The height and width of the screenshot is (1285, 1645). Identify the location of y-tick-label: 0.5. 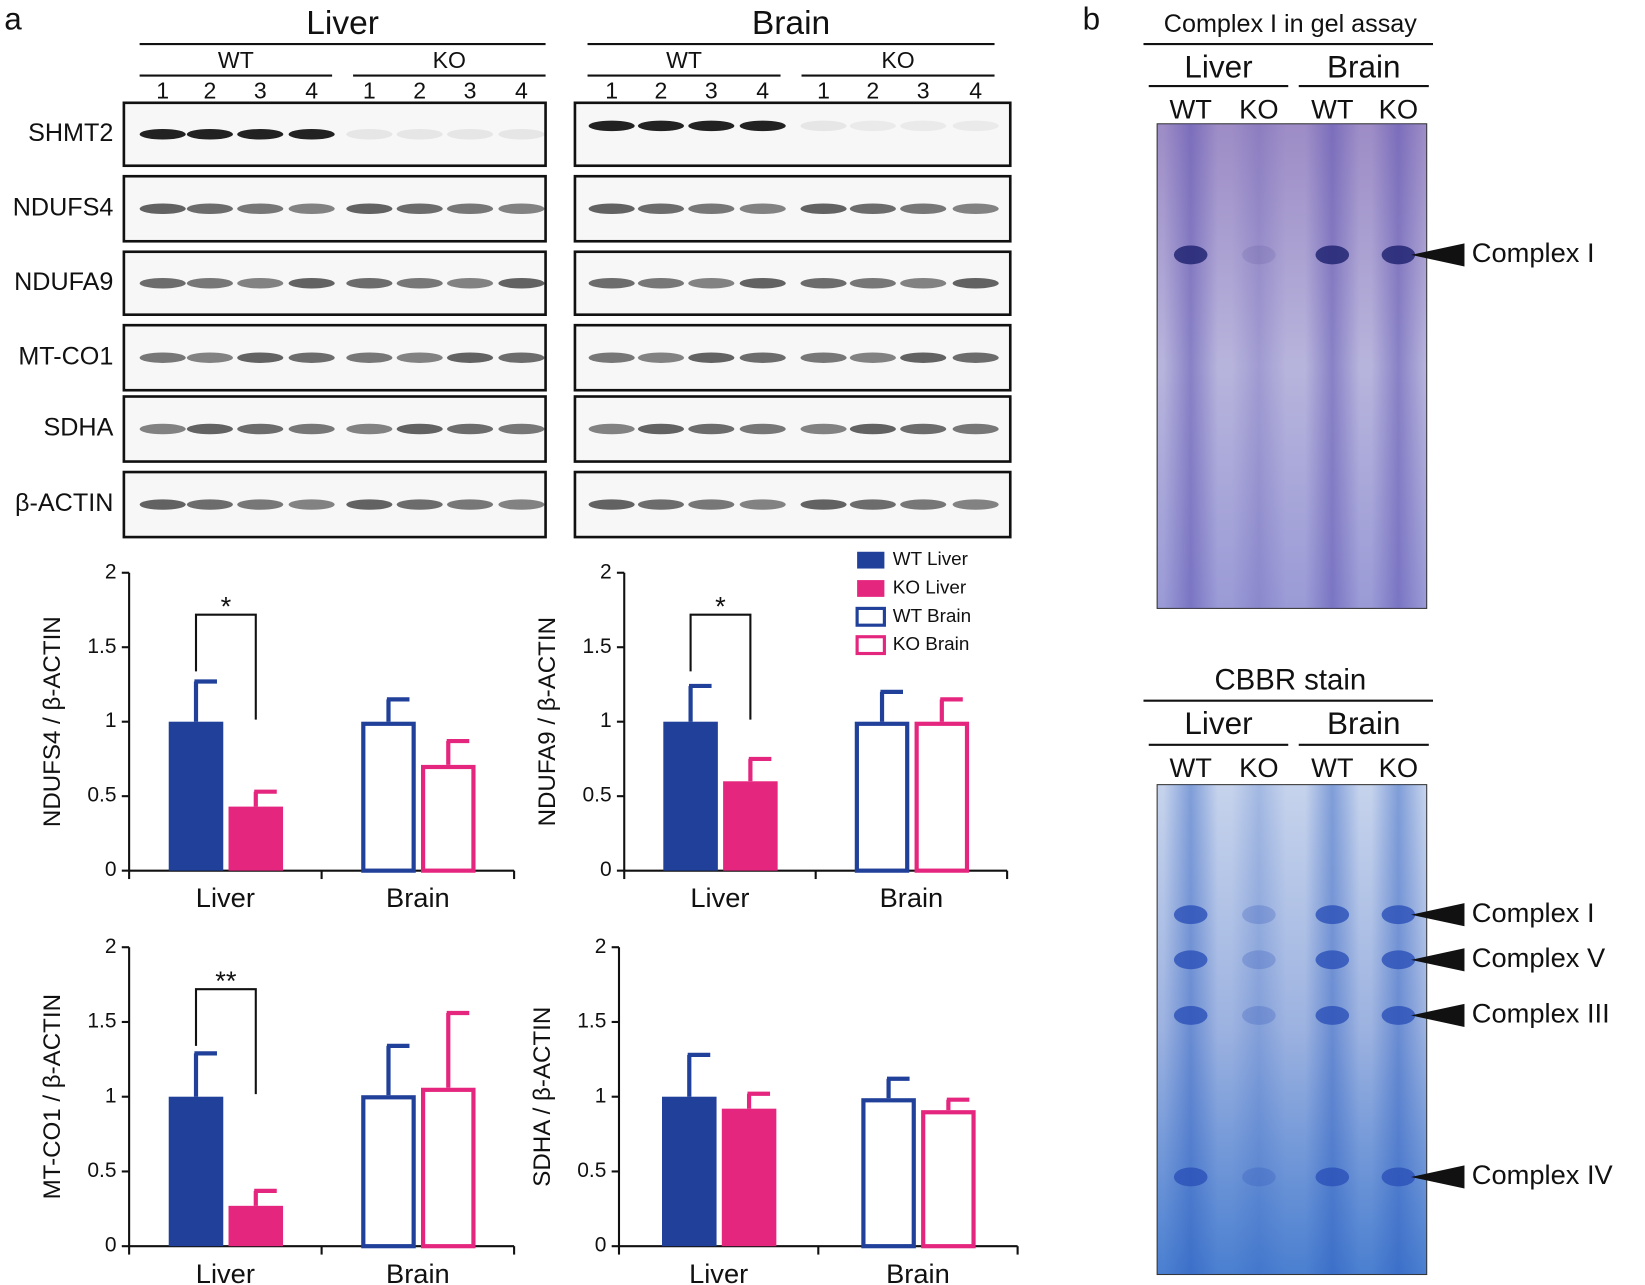
(101, 1170).